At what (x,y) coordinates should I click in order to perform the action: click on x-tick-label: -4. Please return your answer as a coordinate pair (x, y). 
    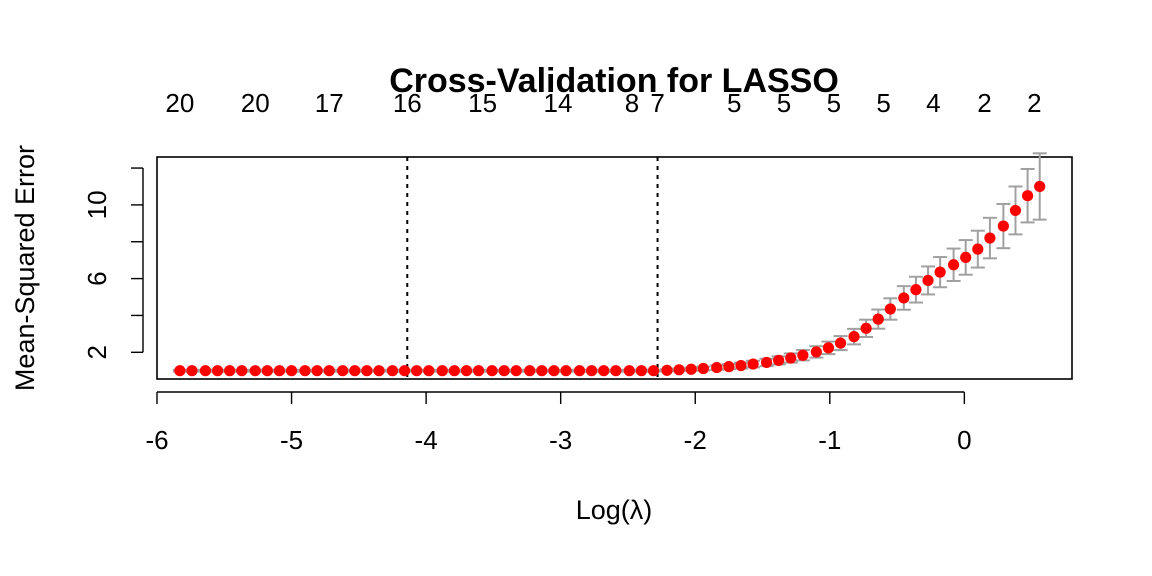
    Looking at the image, I should click on (426, 440).